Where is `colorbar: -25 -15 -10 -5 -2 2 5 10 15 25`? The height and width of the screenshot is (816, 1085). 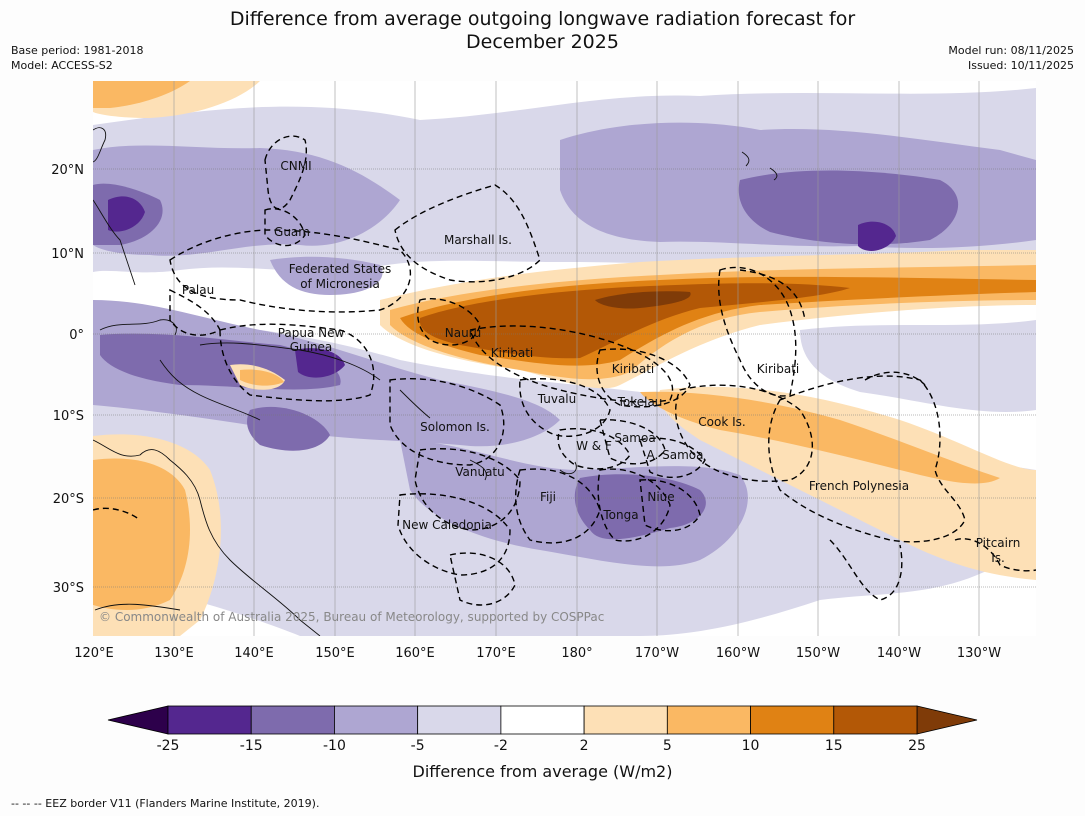 colorbar: -25 -15 -10 -5 -2 2 5 10 15 25 is located at coordinates (542, 729).